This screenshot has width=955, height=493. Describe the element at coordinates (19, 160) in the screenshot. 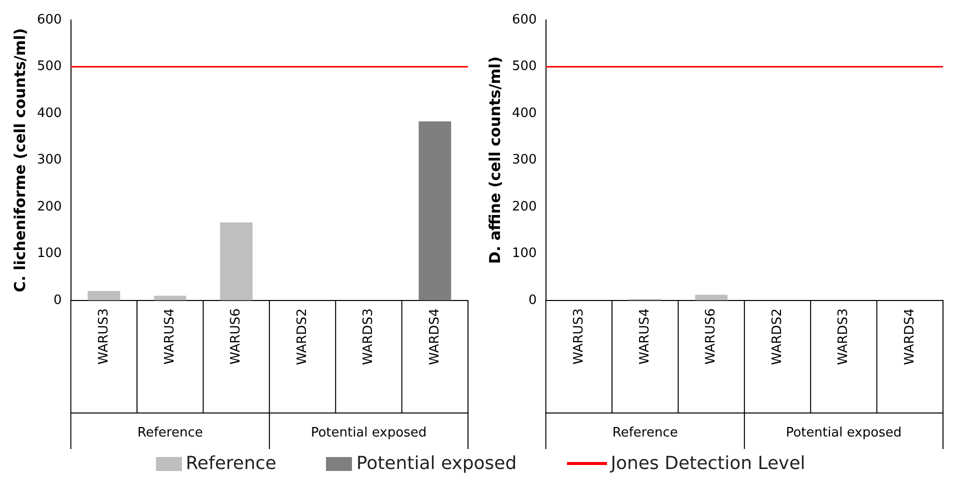

I see `y-axis-title: C. licheniforme (cell counts/ml)` at that location.